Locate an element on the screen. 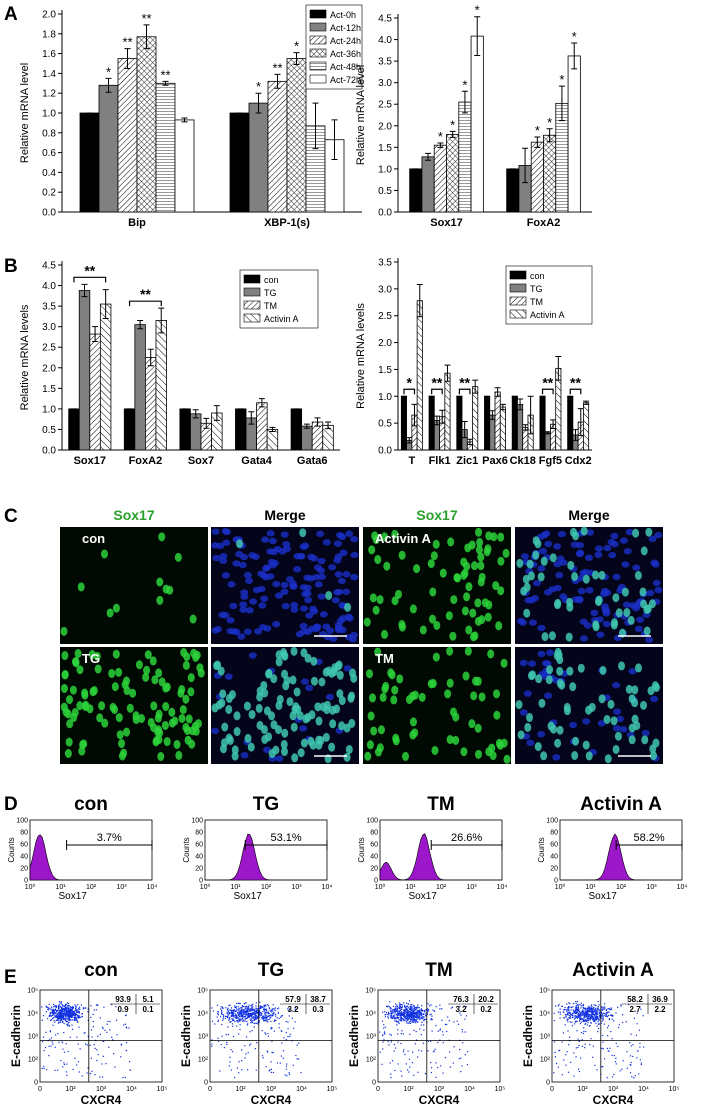  significance-label: ** is located at coordinates (127, 42).